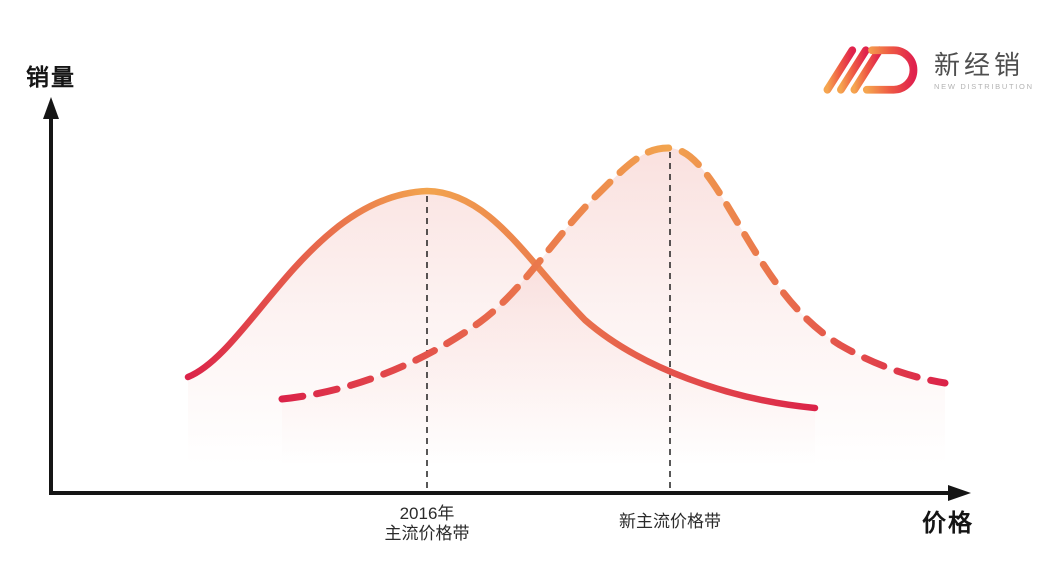  I want to click on brand-logo: 新经销 NEW DISTRIBUTION, so click(927, 70).